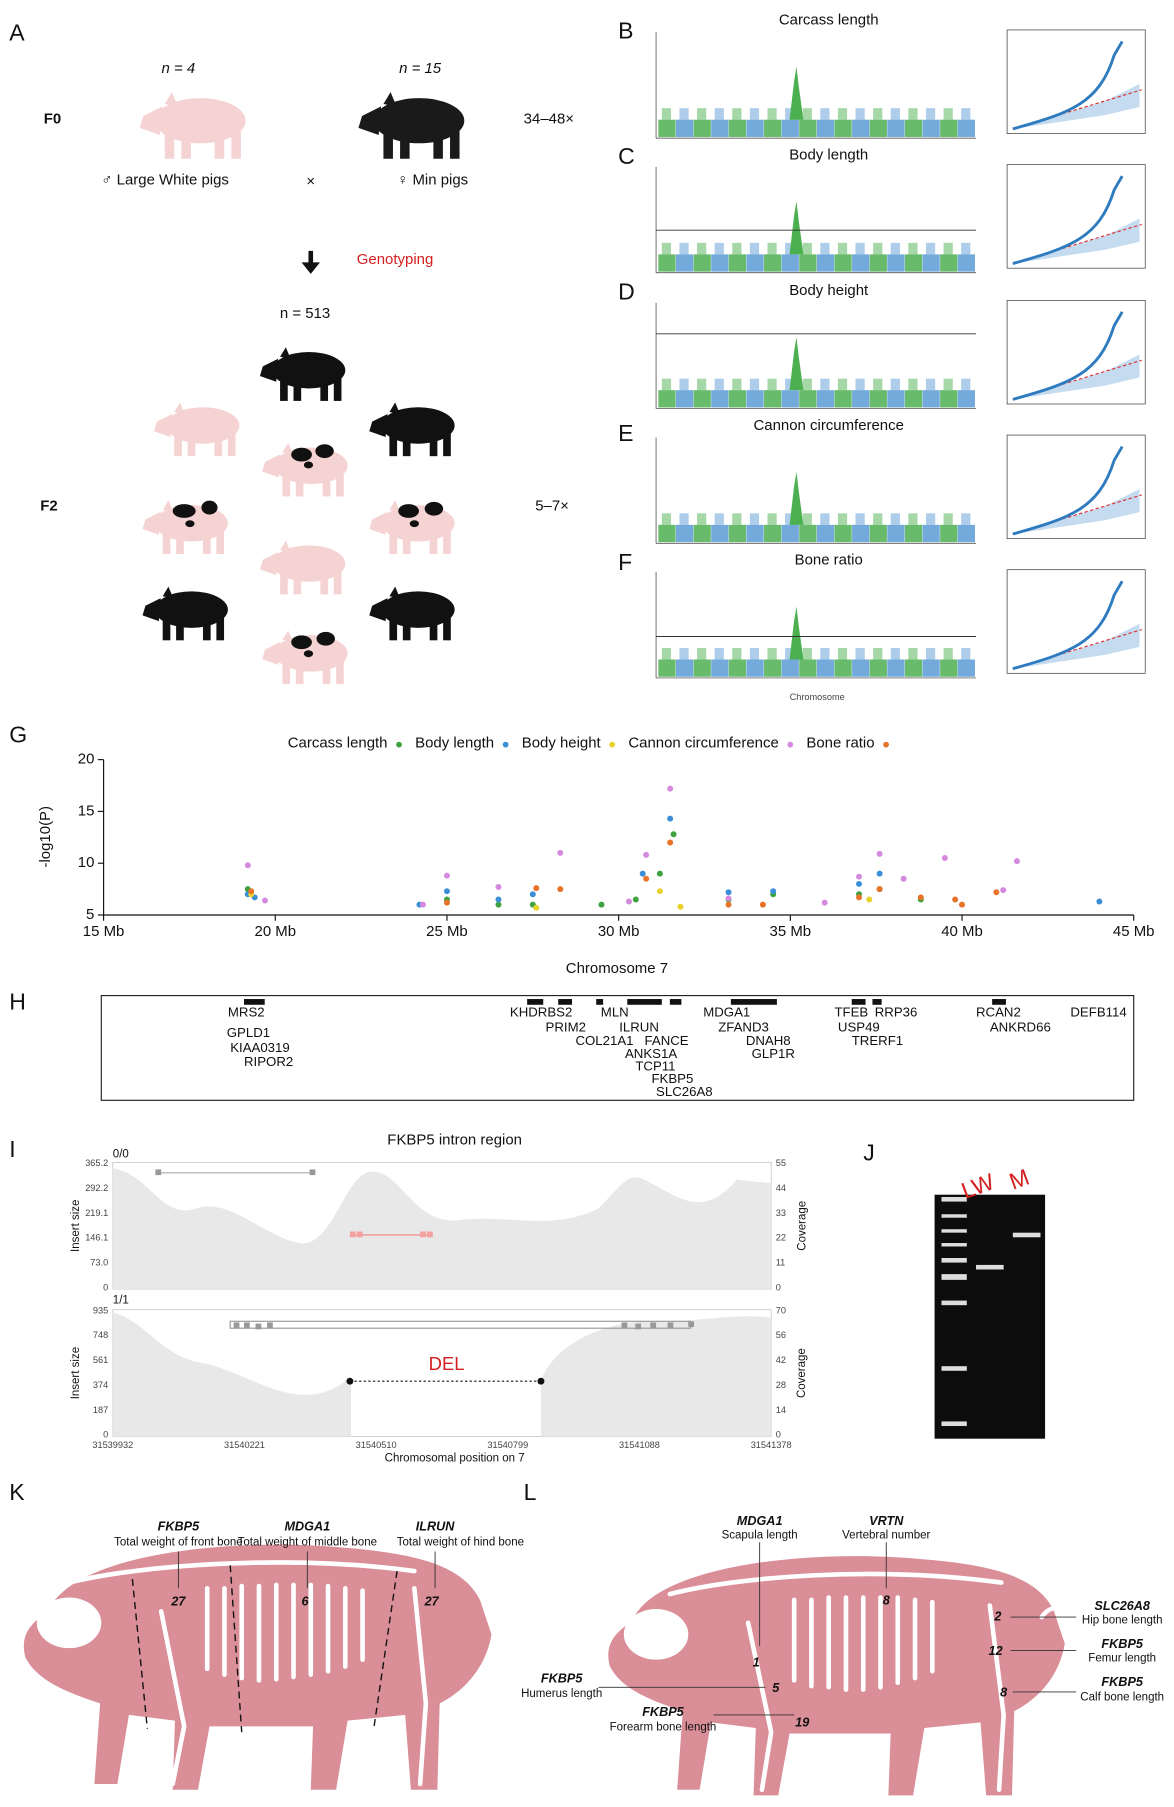 The width and height of the screenshot is (1174, 1807). What do you see at coordinates (562, 742) in the screenshot?
I see `label: Body height` at bounding box center [562, 742].